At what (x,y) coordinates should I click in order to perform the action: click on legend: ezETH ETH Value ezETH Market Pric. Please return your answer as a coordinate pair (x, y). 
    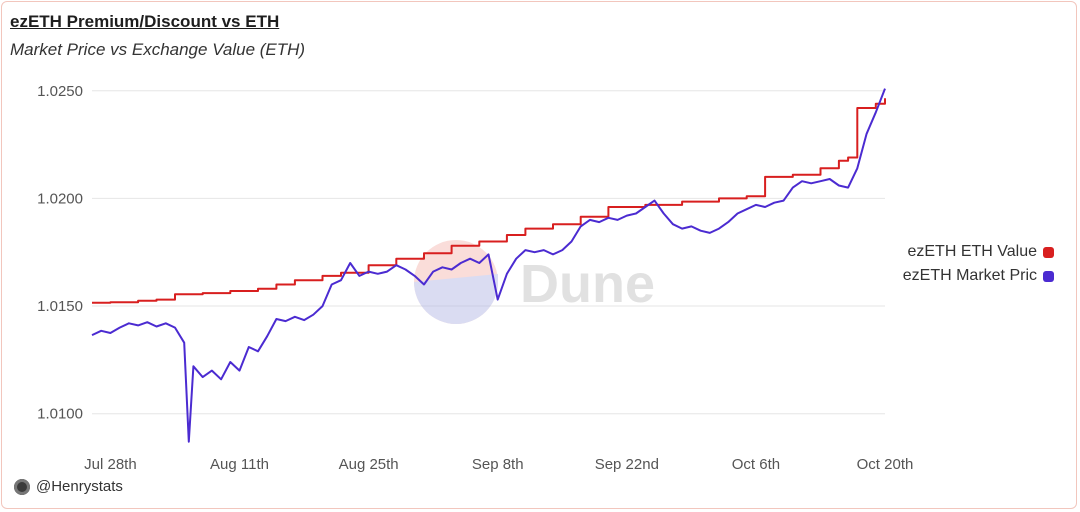
    Looking at the image, I should click on (978, 264).